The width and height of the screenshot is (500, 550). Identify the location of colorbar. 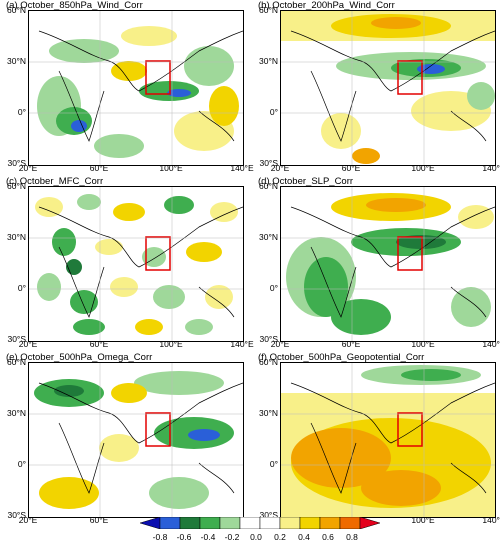
(260, 523).